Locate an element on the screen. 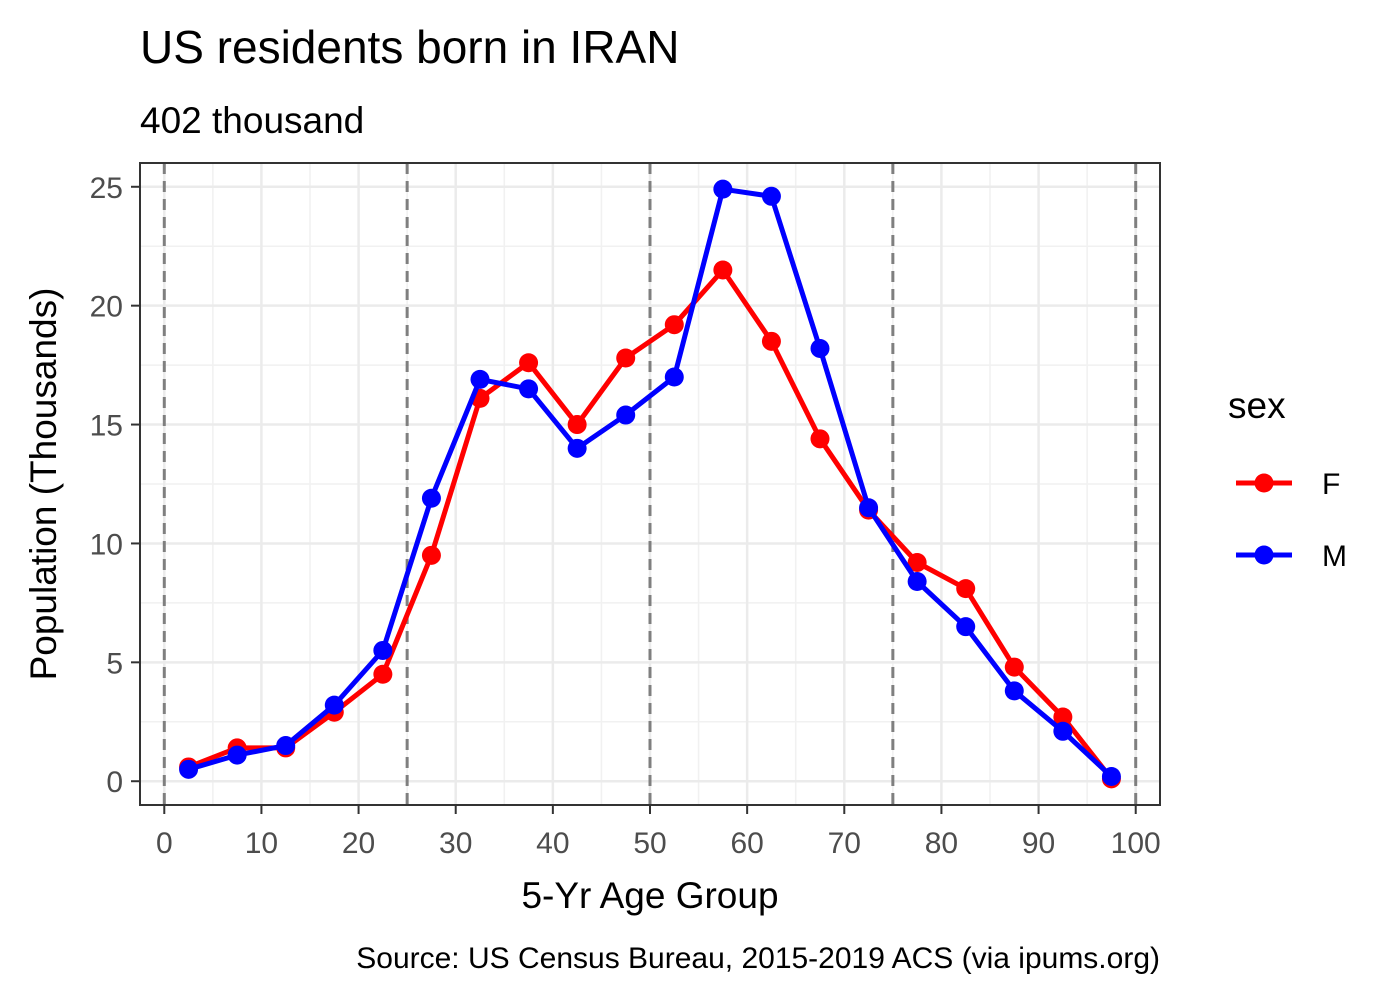  x-tick-label: 100 is located at coordinates (1136, 843).